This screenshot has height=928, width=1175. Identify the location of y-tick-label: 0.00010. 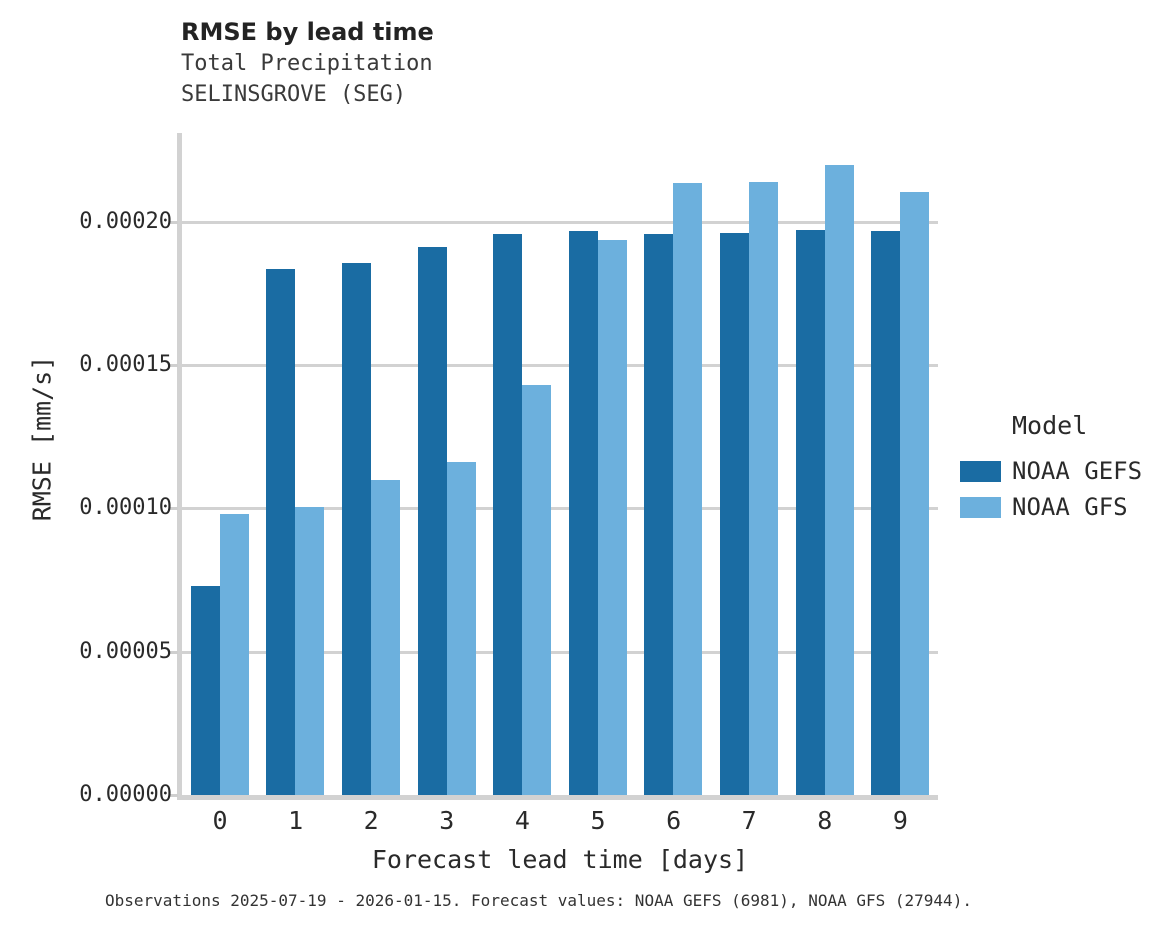
(125, 508).